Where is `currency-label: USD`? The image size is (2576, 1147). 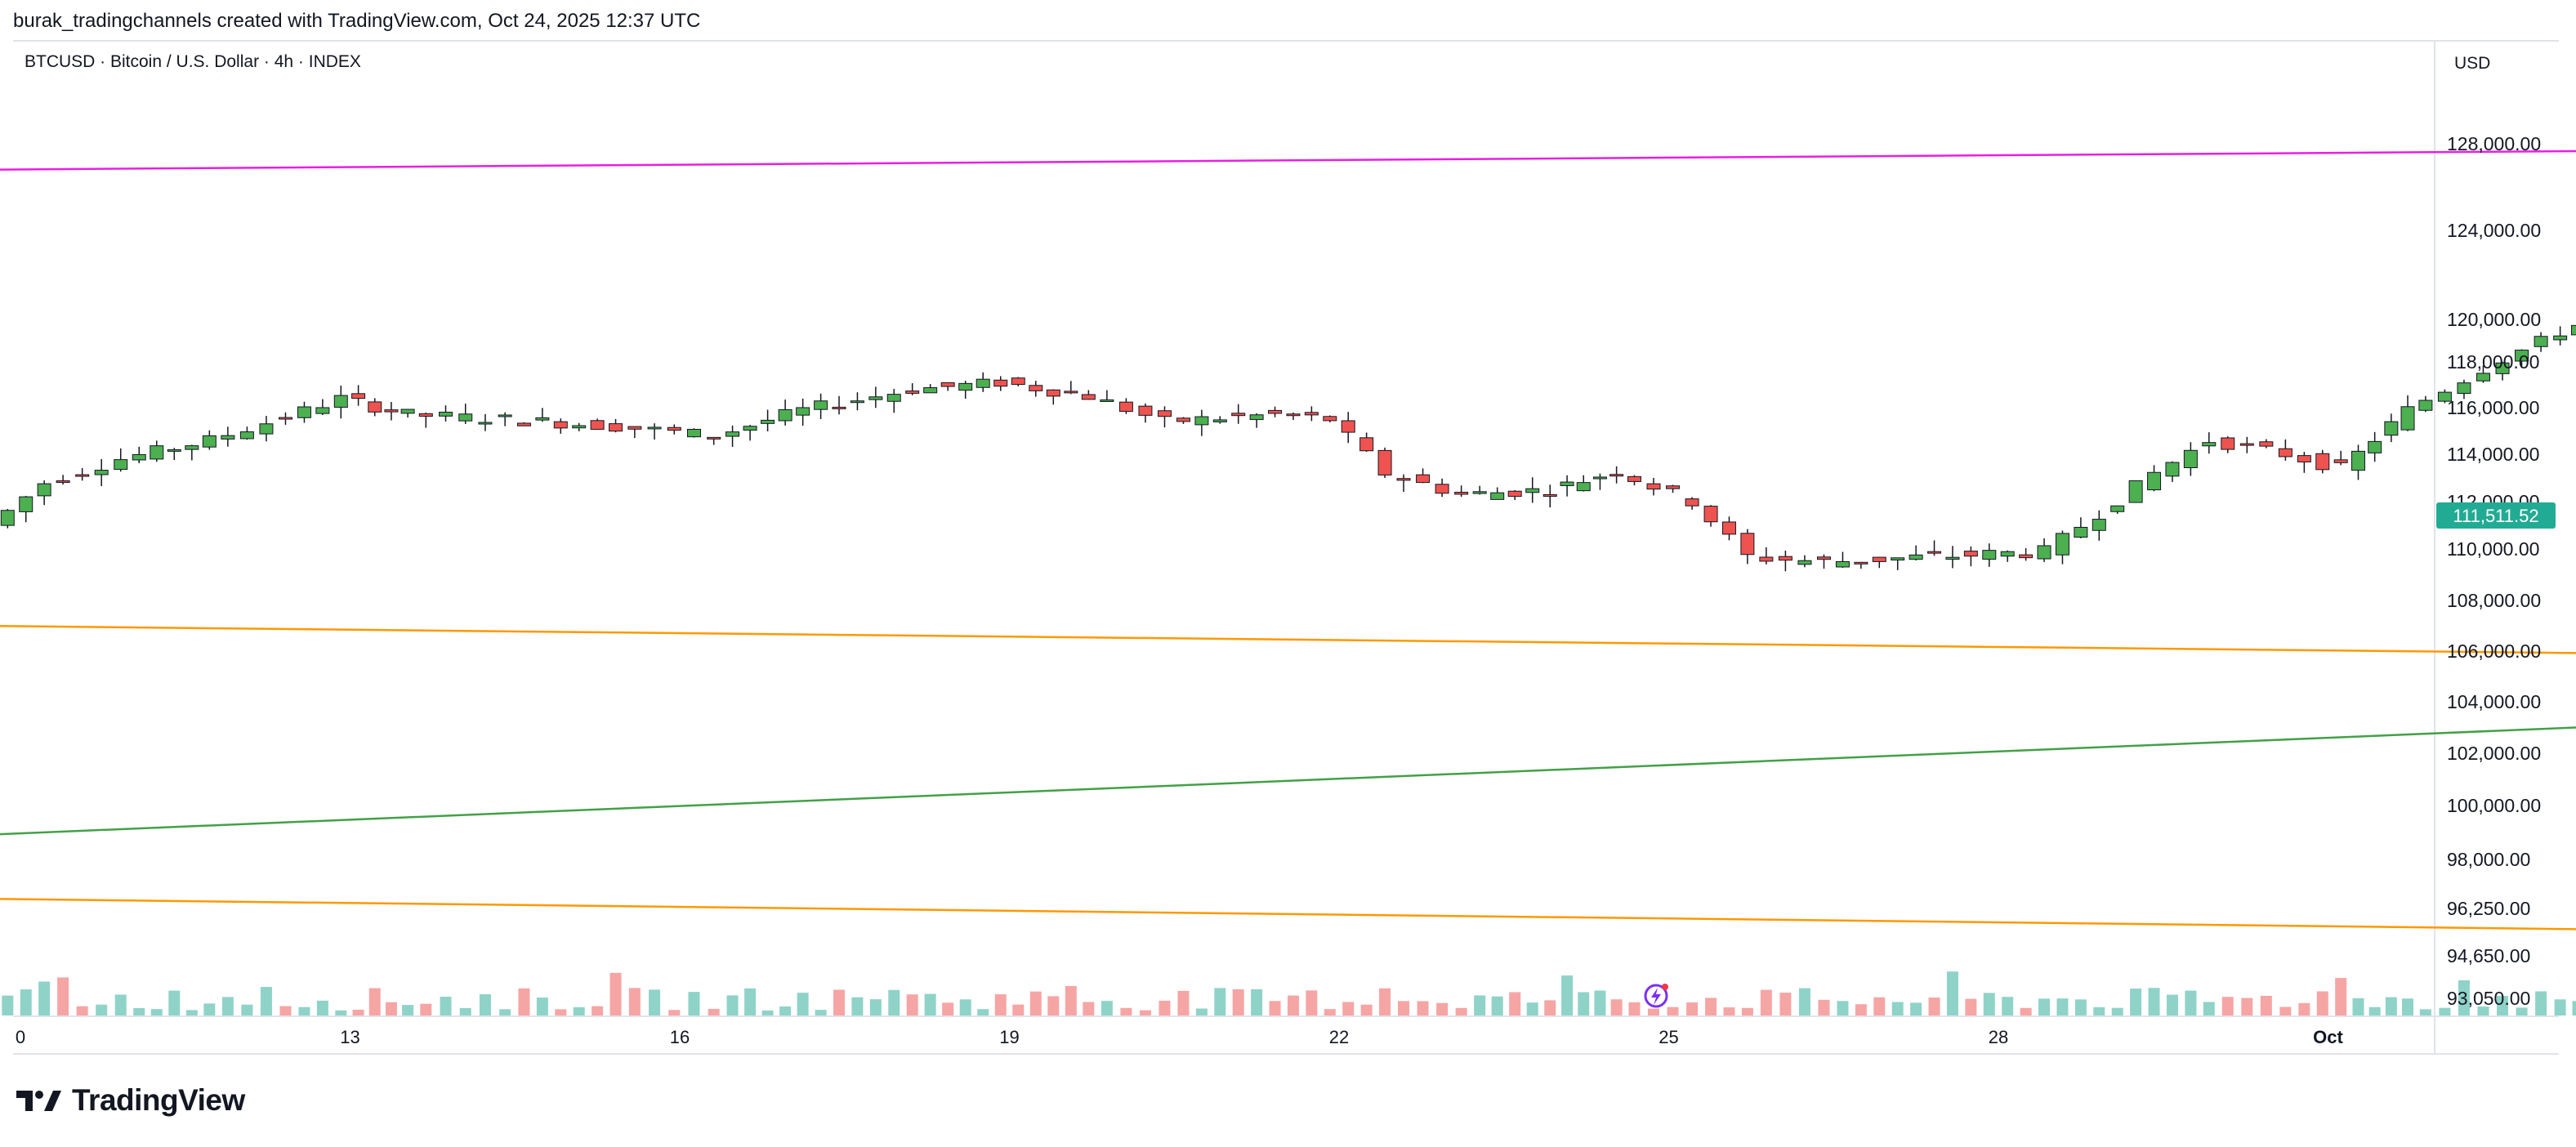
currency-label: USD is located at coordinates (2473, 63).